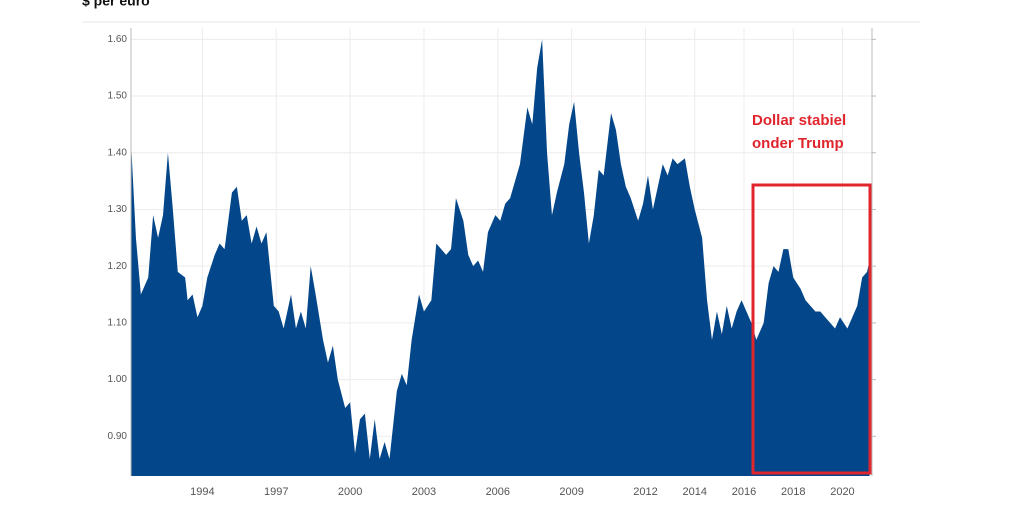 The width and height of the screenshot is (1024, 512). I want to click on x-tick-label: 1994, so click(202, 492).